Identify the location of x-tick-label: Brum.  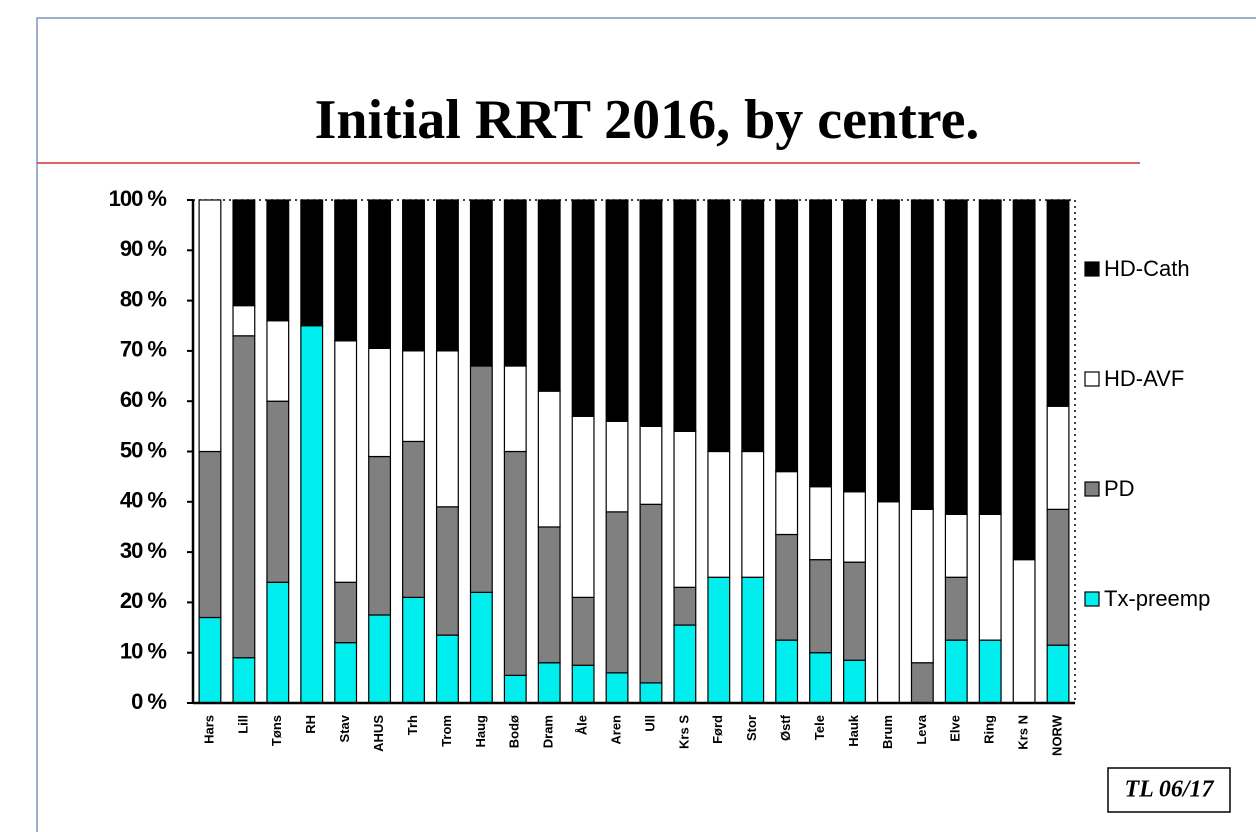
(887, 732).